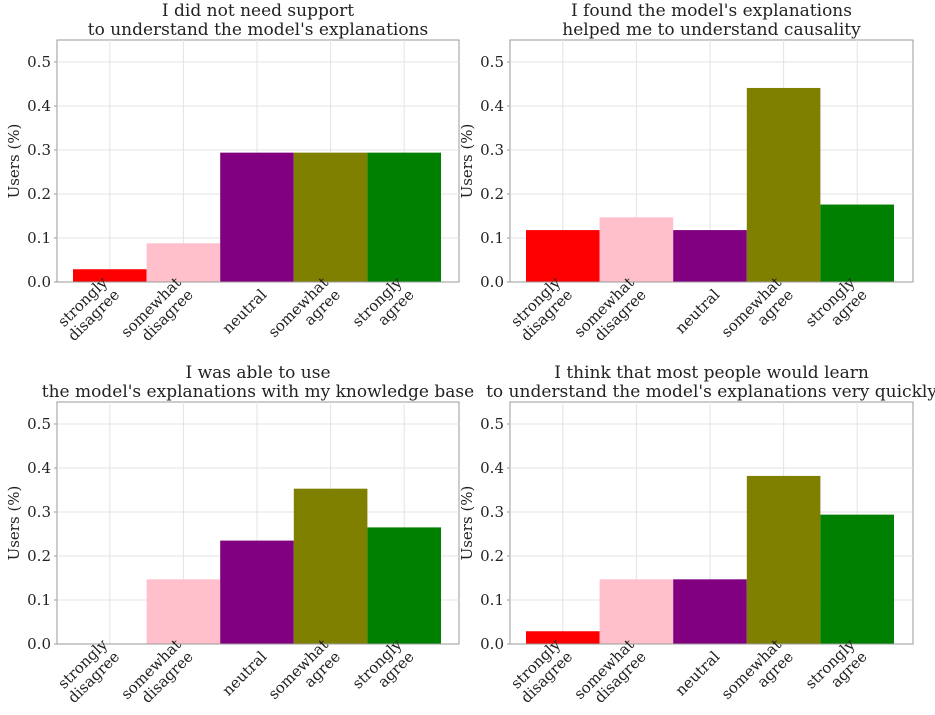  What do you see at coordinates (257, 373) in the screenshot?
I see `chart-title-line: I was able to use` at bounding box center [257, 373].